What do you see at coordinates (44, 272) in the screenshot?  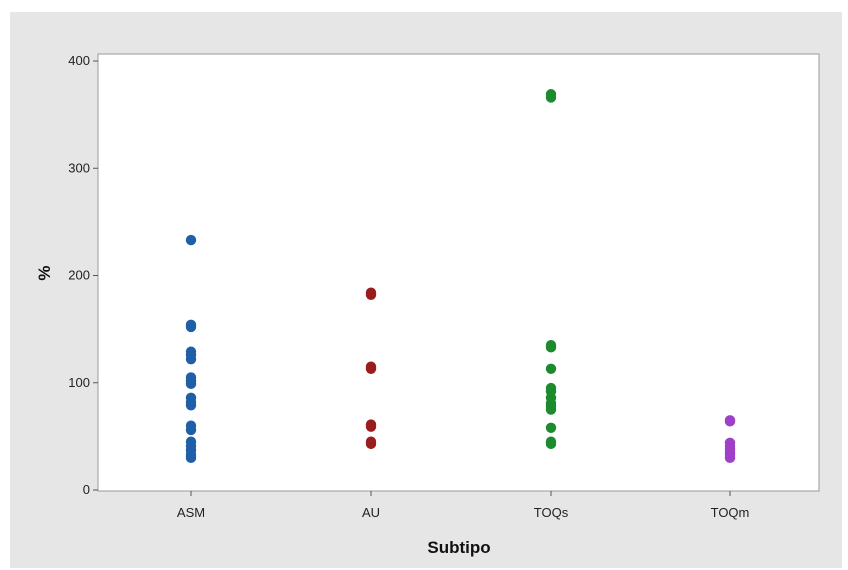 I see `y-axis-title: %` at bounding box center [44, 272].